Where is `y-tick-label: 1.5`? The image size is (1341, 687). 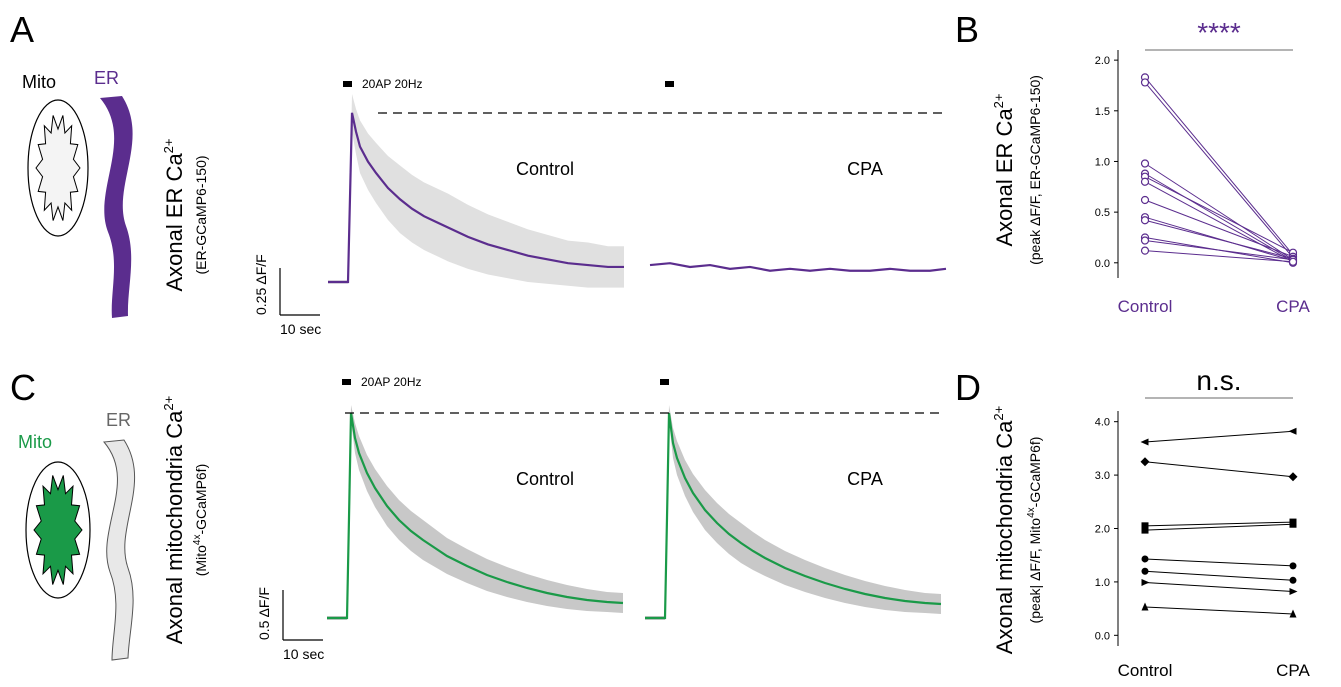 y-tick-label: 1.5 is located at coordinates (1102, 112).